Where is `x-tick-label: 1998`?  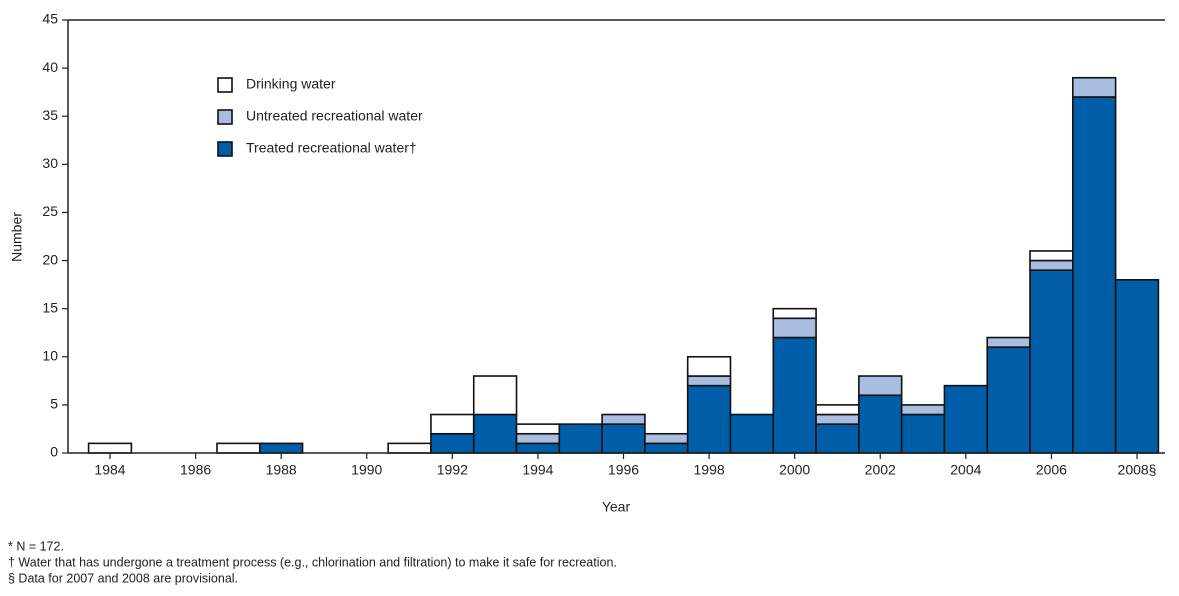 x-tick-label: 1998 is located at coordinates (709, 470).